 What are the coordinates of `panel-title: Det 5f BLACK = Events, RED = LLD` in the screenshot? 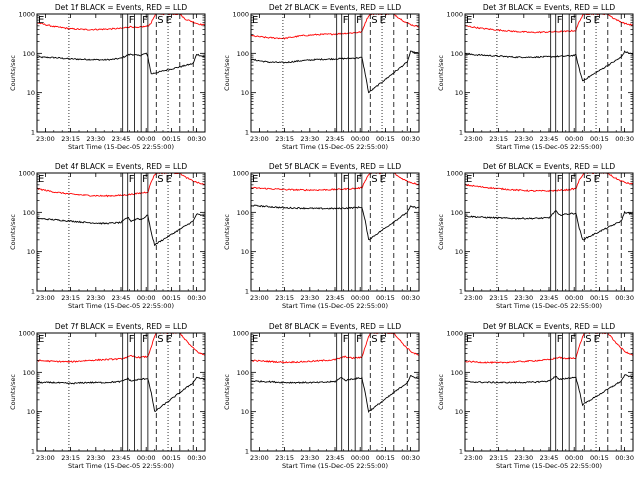 It's located at (335, 166).